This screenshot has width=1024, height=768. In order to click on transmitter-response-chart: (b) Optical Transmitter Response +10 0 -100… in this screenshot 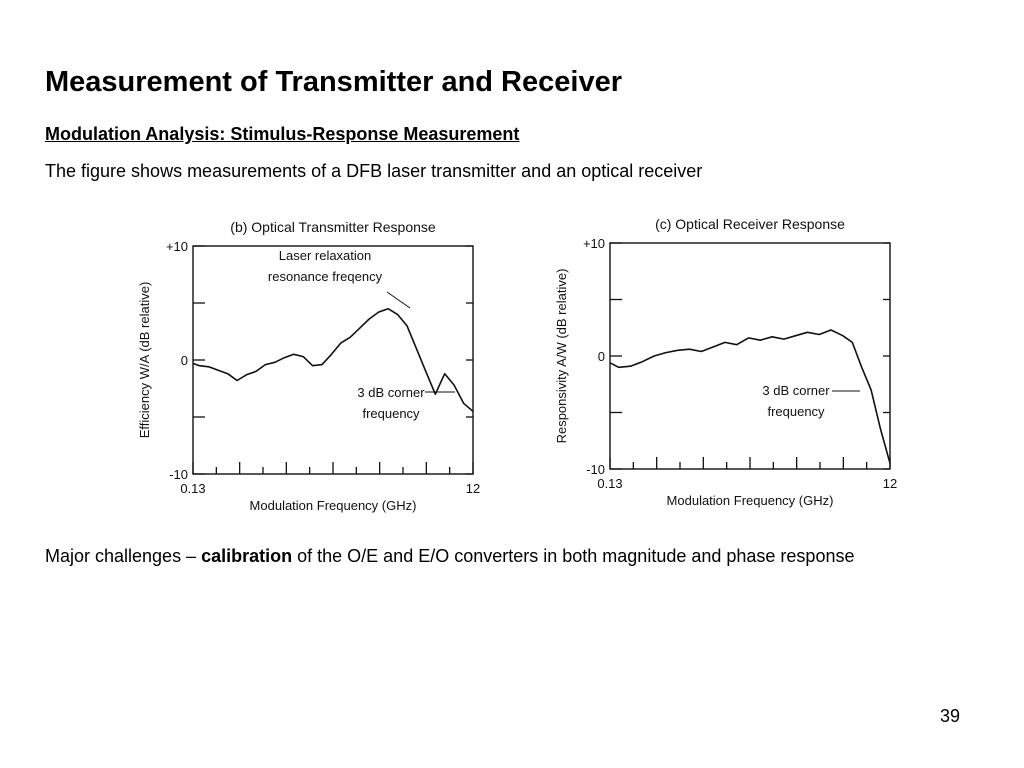, I will do `click(308, 366)`.